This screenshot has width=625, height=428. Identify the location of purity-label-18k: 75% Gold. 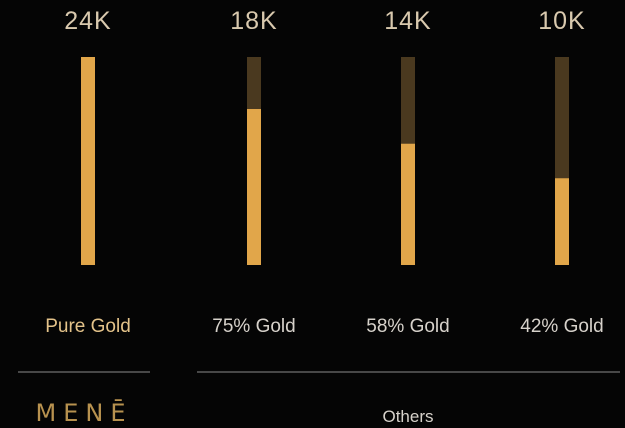
(253, 326).